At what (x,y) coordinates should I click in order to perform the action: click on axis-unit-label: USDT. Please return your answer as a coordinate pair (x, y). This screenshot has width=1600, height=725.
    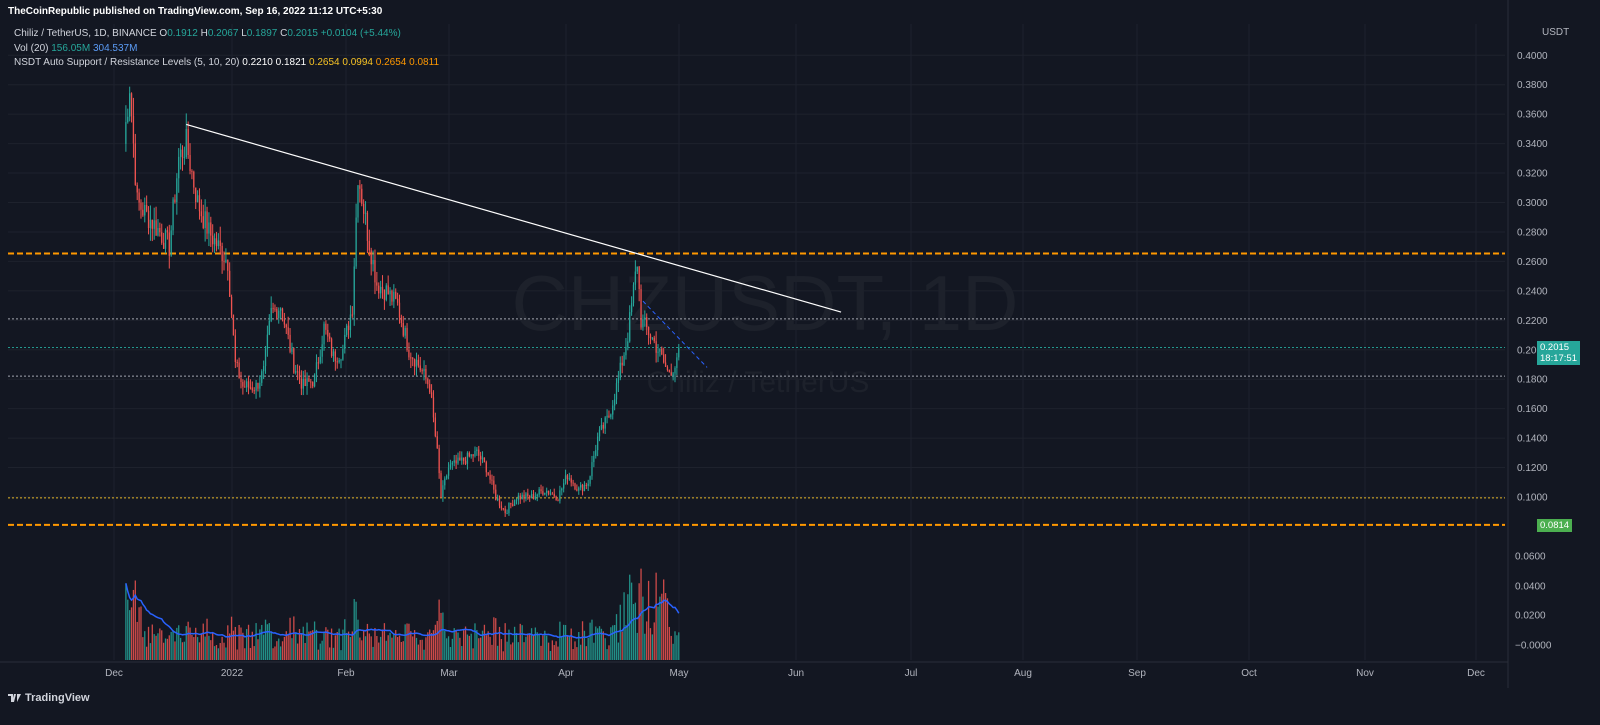
    Looking at the image, I should click on (1556, 32).